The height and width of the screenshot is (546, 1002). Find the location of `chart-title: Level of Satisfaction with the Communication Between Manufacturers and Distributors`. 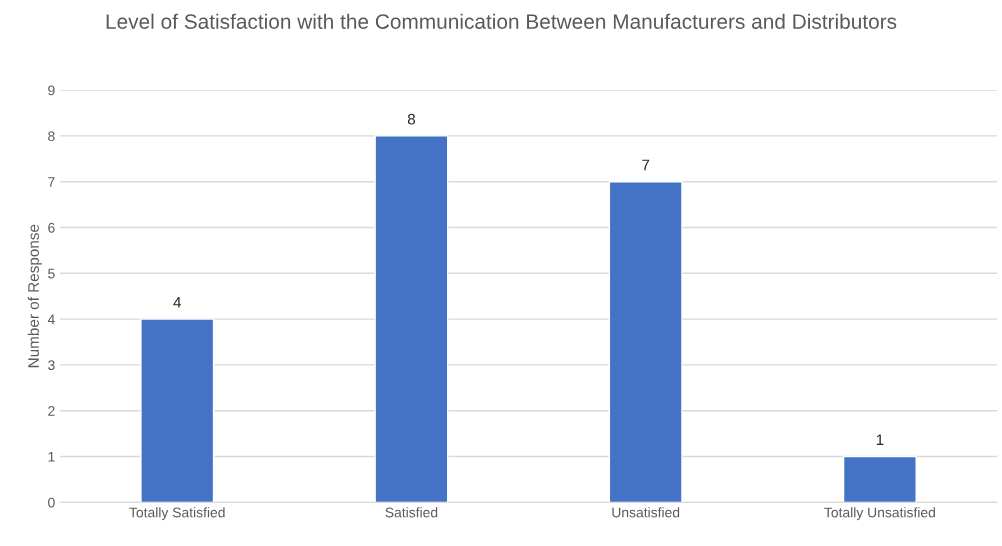

chart-title: Level of Satisfaction with the Communication Between Manufacturers and Distributors is located at coordinates (501, 21).